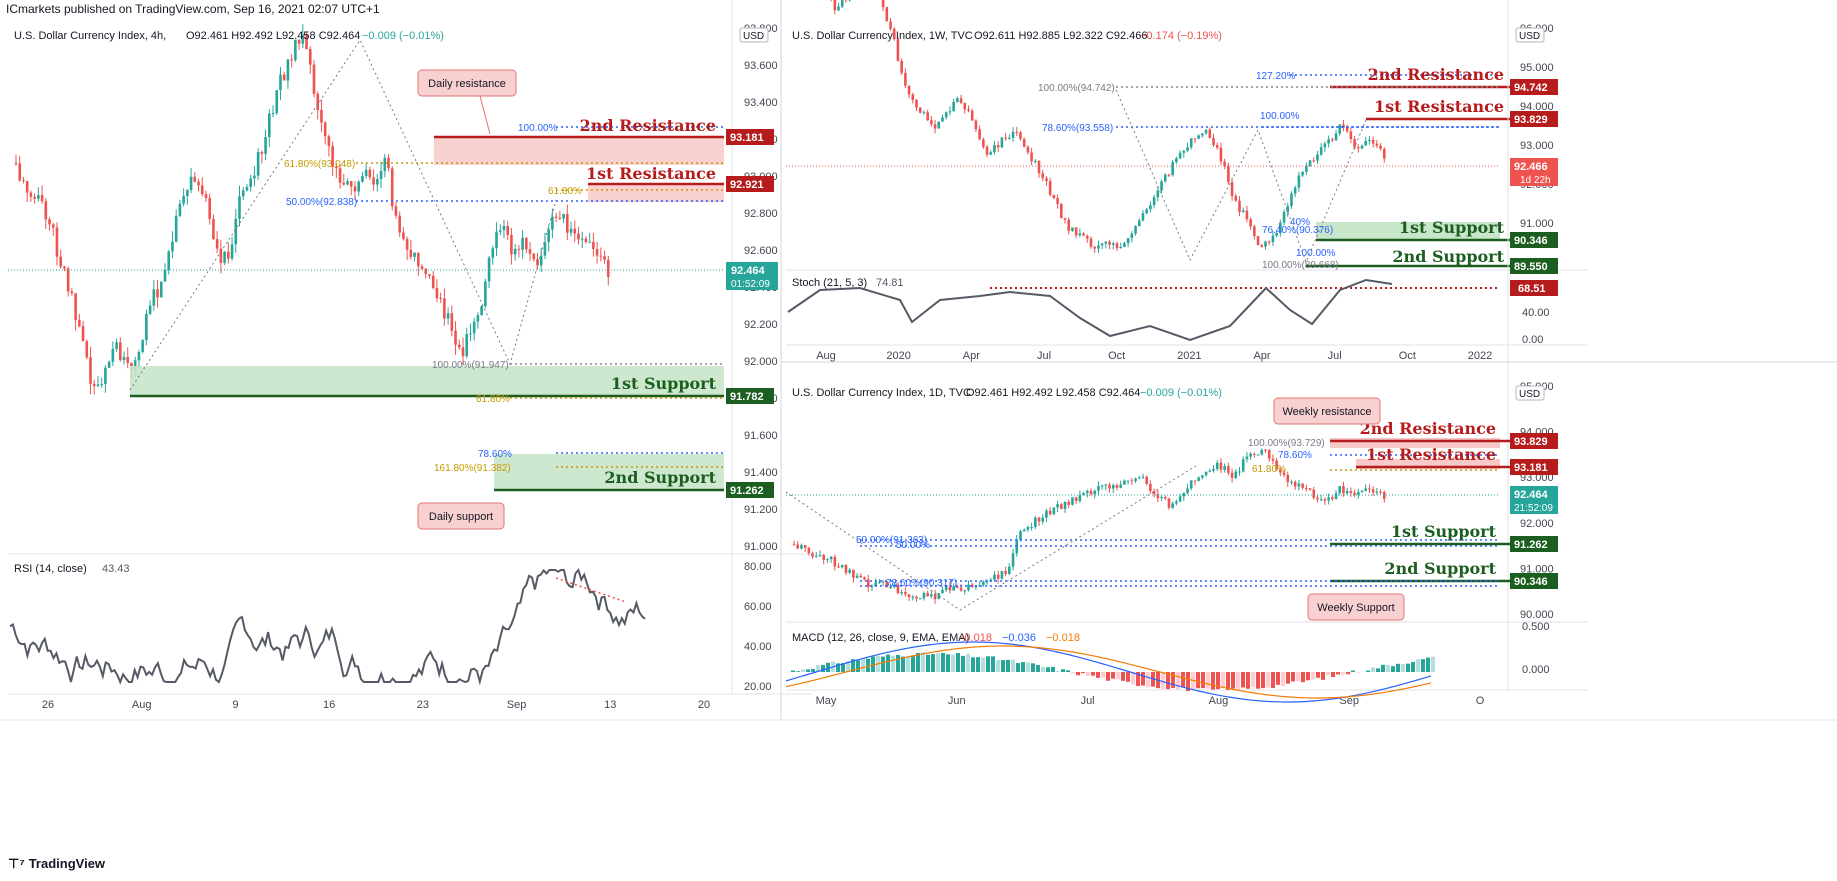 The height and width of the screenshot is (881, 1837). What do you see at coordinates (882, 36) in the screenshot?
I see `chart-title: U.S. Dollar Currency Index, 1W, TVC` at bounding box center [882, 36].